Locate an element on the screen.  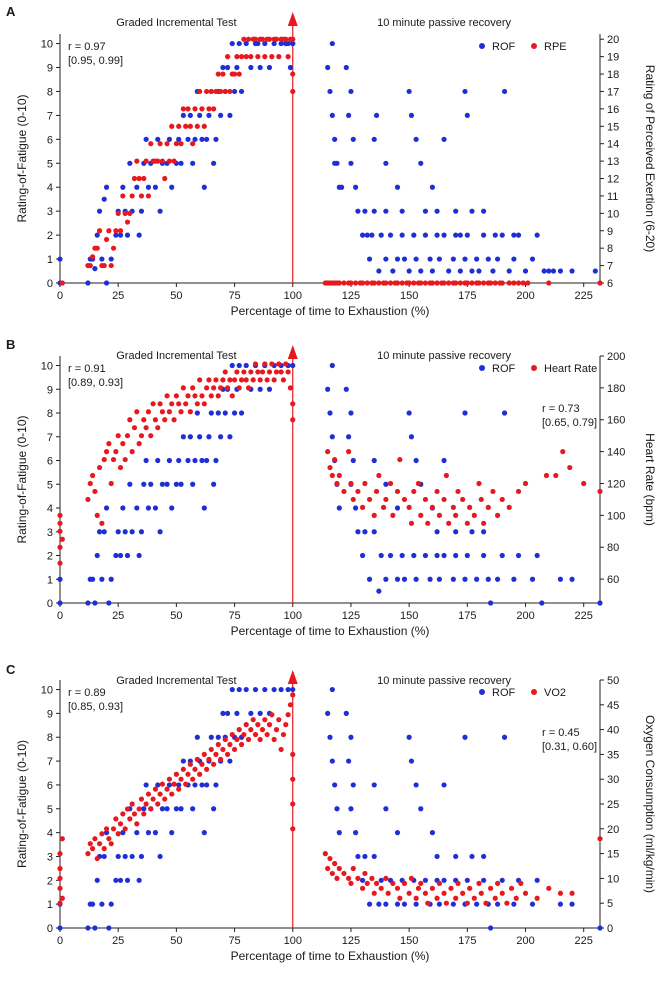
y-tick-label: 10 is located at coordinates (47, 367).